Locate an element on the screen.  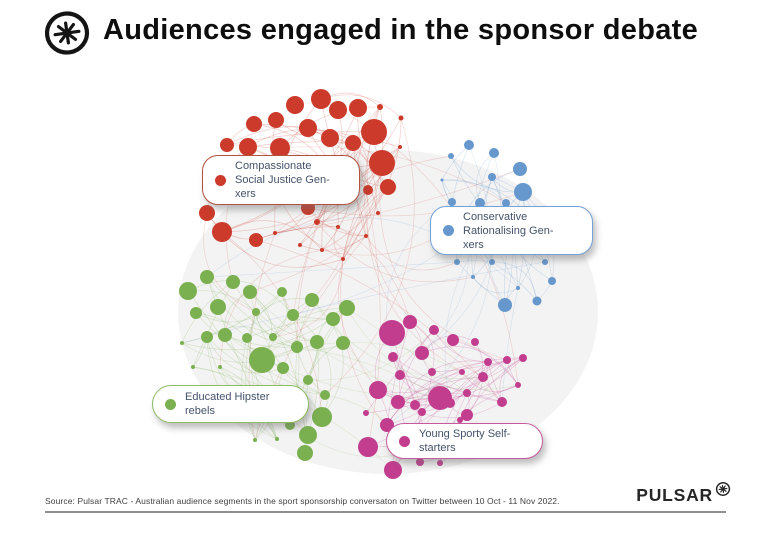
cluster-label-compassionate-social-justice-genxers: Compassionate Social Justice Gen- xers is located at coordinates (281, 180).